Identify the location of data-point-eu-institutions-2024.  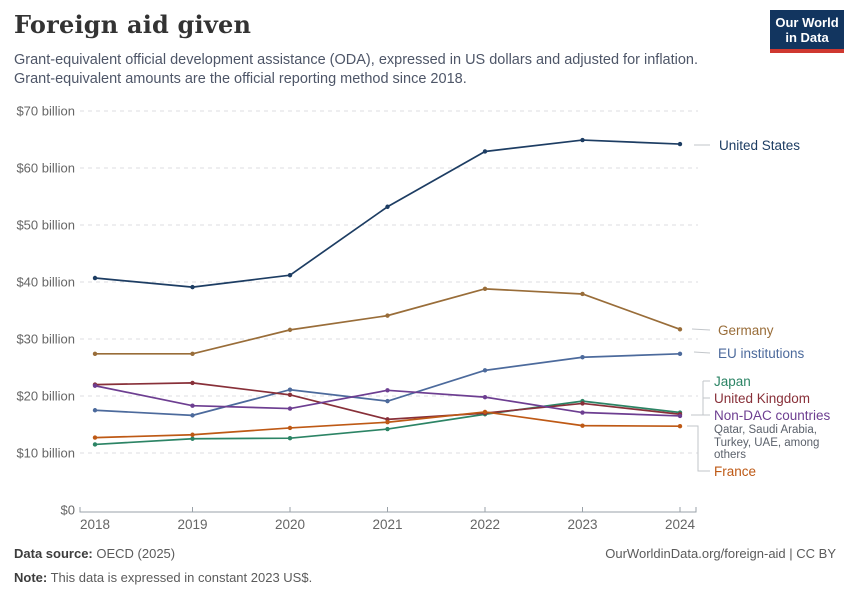
(680, 354).